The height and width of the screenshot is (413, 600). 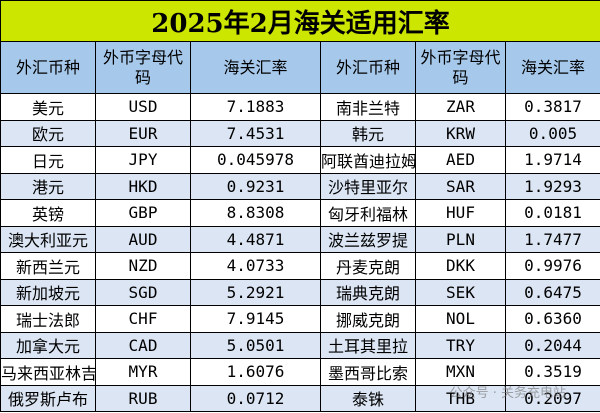 I want to click on currency-name: 美元, so click(x=48, y=107).